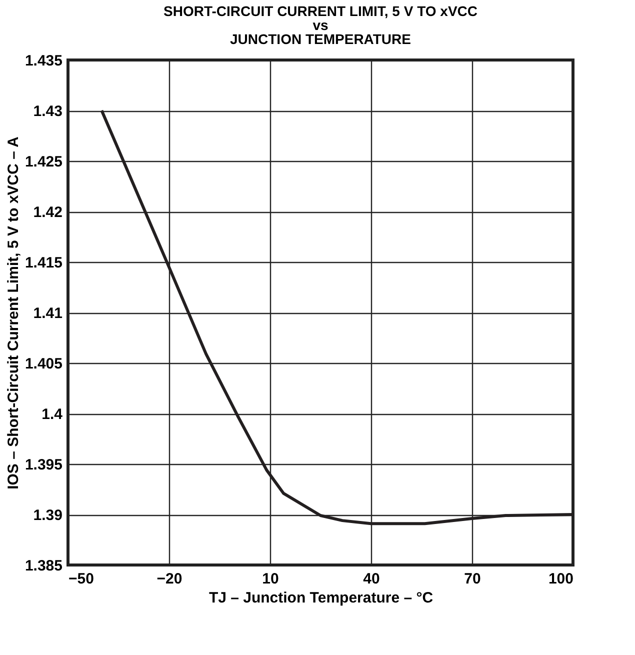 Image resolution: width=635 pixels, height=655 pixels. I want to click on x-tick-label: 40, so click(371, 579).